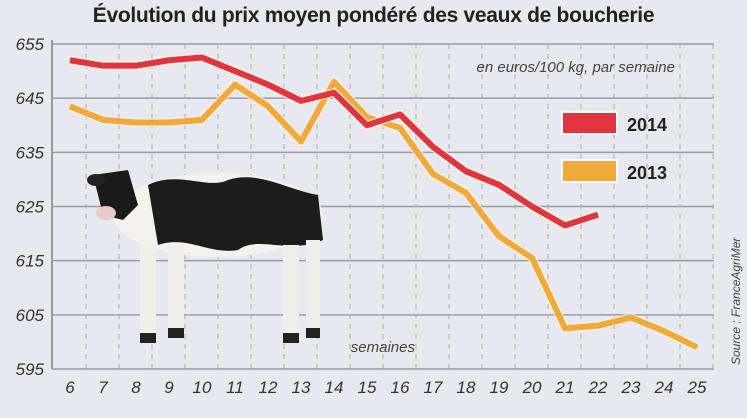 Image resolution: width=747 pixels, height=418 pixels. I want to click on x-tick-label: 21, so click(565, 387).